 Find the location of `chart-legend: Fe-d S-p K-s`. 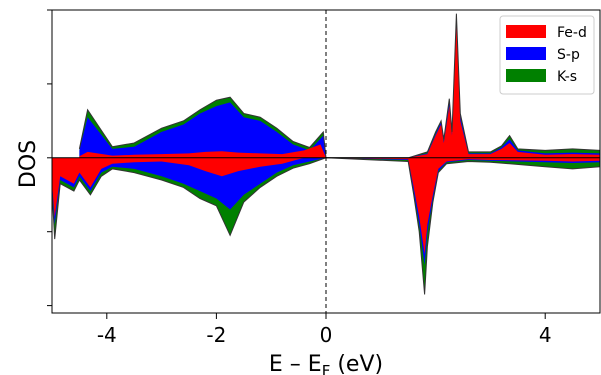

chart-legend: Fe-d S-p K-s is located at coordinates (547, 55).